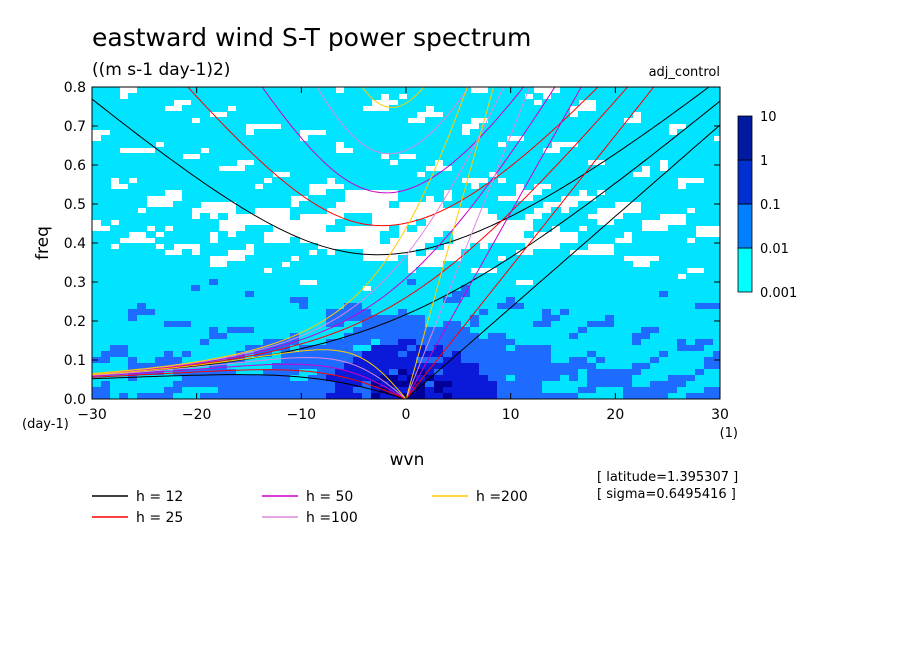 The width and height of the screenshot is (904, 654). What do you see at coordinates (75, 127) in the screenshot?
I see `y-tick-label: 0.7` at bounding box center [75, 127].